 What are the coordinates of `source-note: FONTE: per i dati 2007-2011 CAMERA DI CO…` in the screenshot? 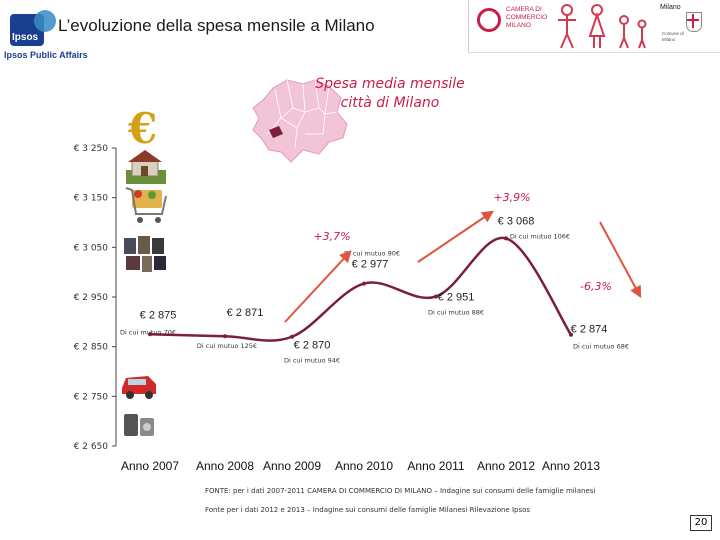 It's located at (400, 501).